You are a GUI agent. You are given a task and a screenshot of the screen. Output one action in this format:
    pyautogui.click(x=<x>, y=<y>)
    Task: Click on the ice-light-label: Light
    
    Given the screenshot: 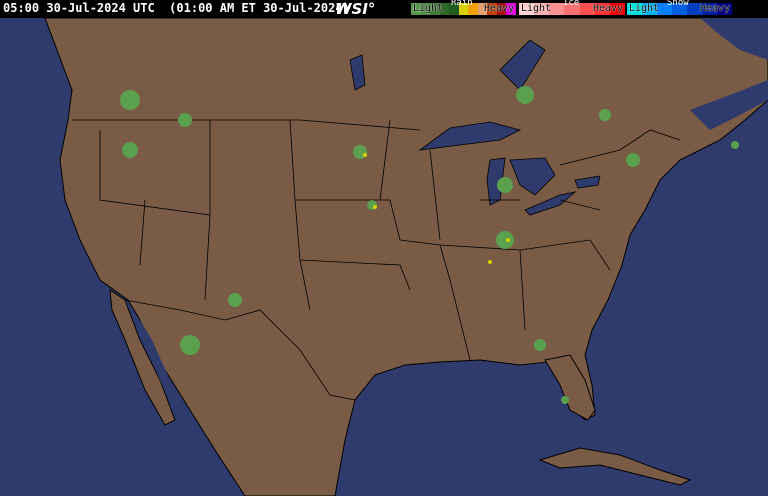 What is the action you would take?
    pyautogui.click(x=536, y=8)
    